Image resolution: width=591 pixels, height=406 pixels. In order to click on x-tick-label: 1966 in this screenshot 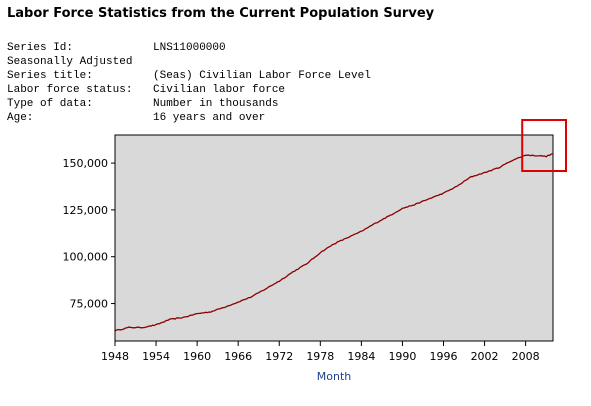, I will do `click(238, 356)`.